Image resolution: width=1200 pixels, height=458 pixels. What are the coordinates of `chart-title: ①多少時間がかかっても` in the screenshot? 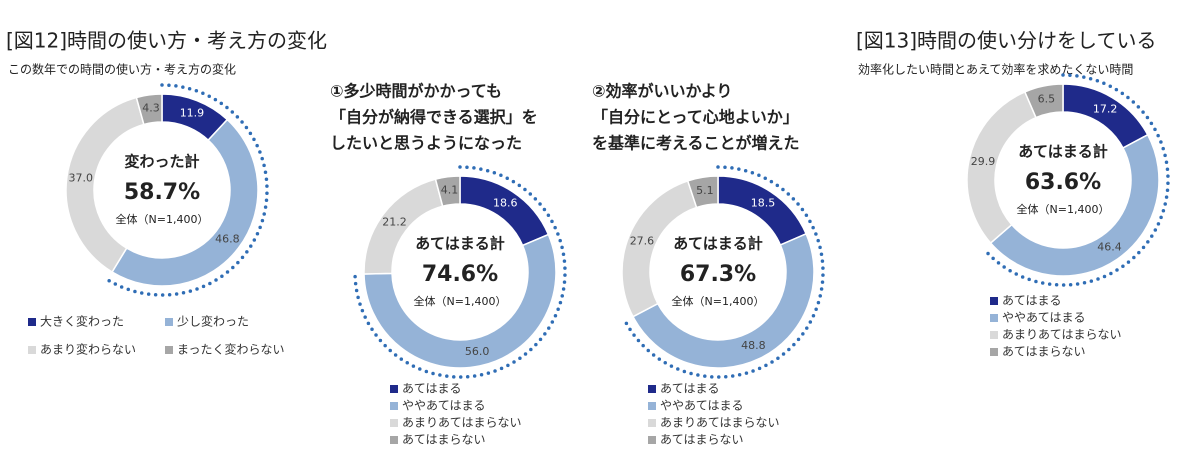 It's located at (416, 91).